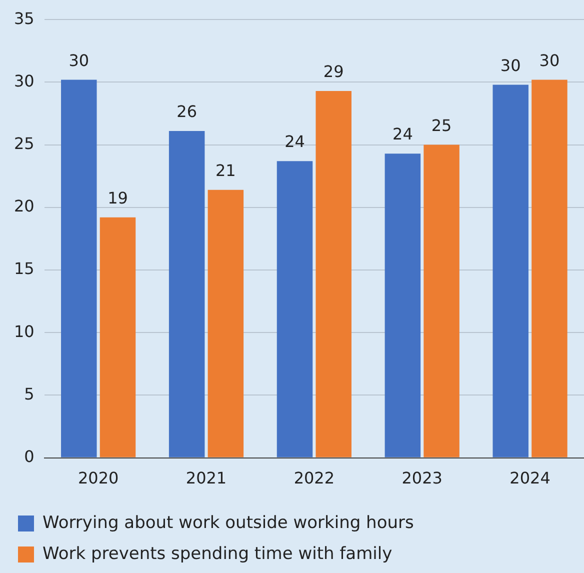  I want to click on y-tick-label: 0, so click(29, 456).